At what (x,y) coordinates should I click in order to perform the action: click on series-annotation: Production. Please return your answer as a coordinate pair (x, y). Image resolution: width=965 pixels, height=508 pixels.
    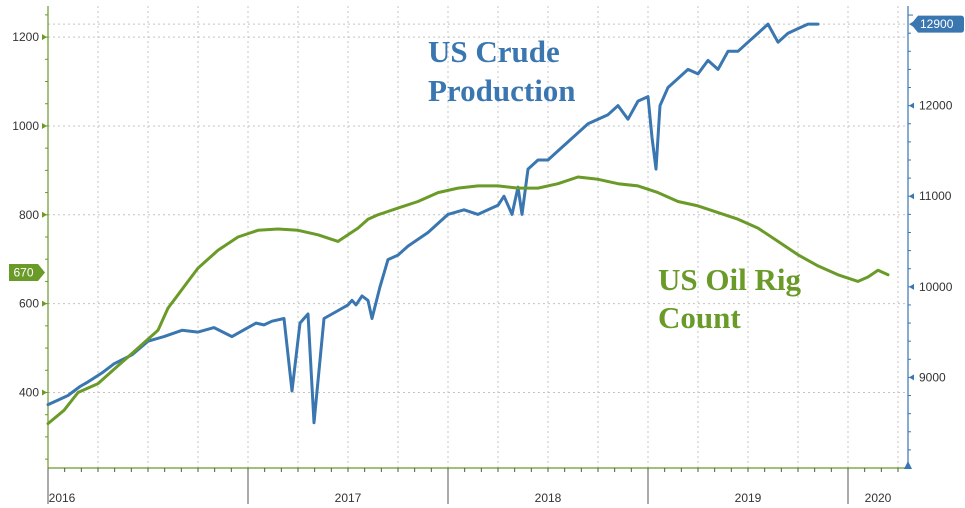
    Looking at the image, I should click on (502, 90).